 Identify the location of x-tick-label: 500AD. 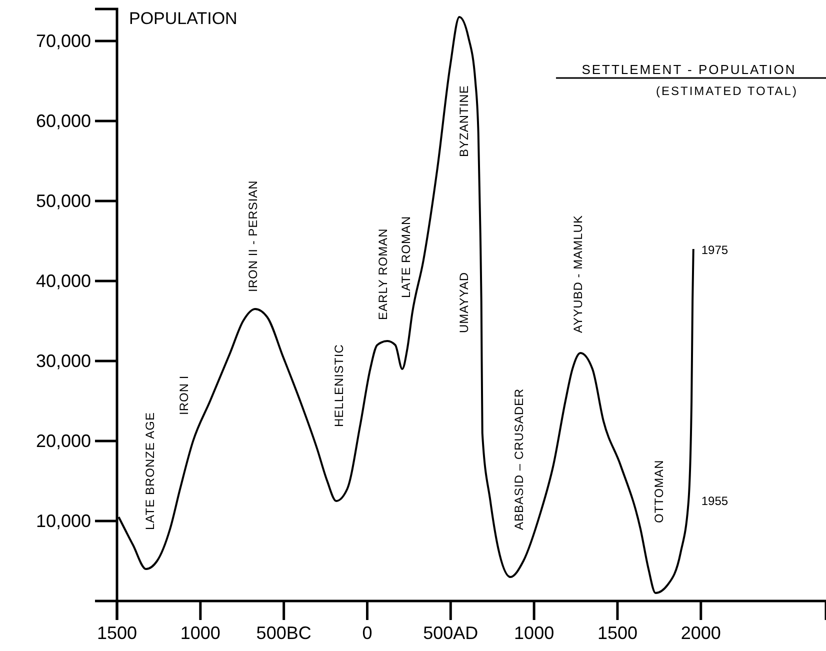
(450, 632).